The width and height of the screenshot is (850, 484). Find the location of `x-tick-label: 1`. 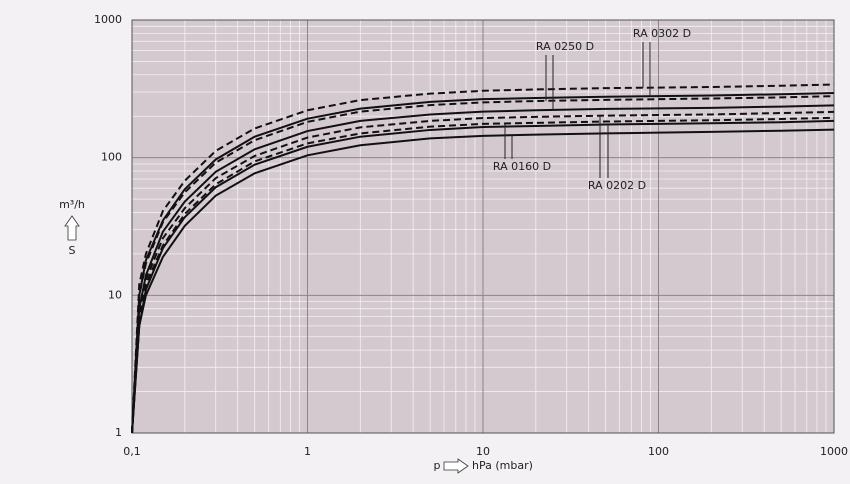

x-tick-label: 1 is located at coordinates (307, 451).